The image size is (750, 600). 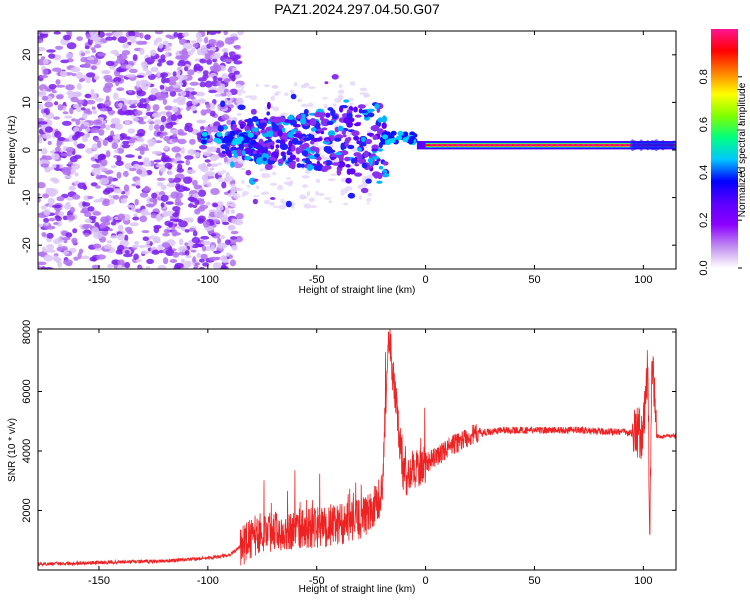 What do you see at coordinates (643, 280) in the screenshot?
I see `spectrogram-x-tick-label: 100` at bounding box center [643, 280].